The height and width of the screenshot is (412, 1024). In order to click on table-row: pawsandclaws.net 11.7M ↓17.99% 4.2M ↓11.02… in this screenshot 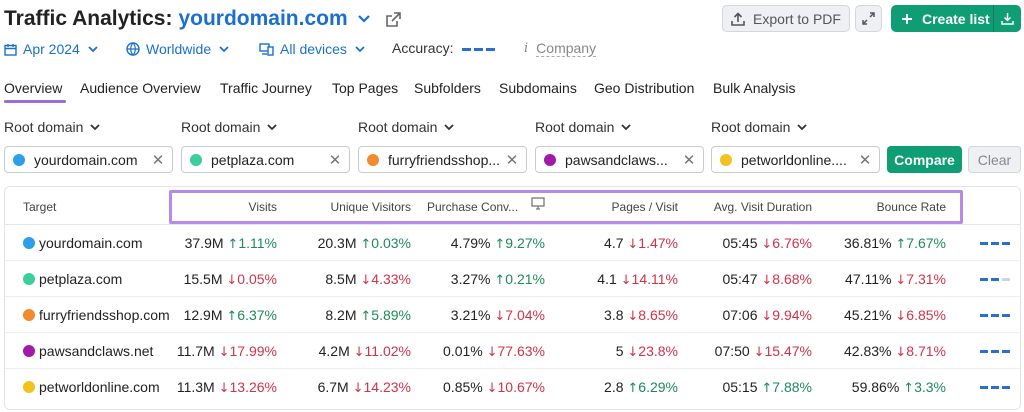, I will do `click(512, 351)`.